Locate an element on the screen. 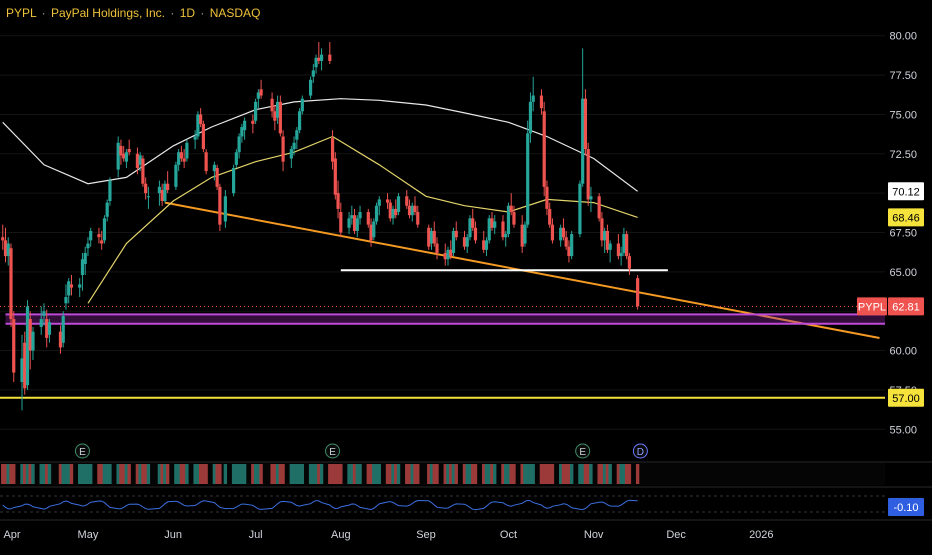 The height and width of the screenshot is (555, 932). symbol-tag-box is located at coordinates (872, 306).